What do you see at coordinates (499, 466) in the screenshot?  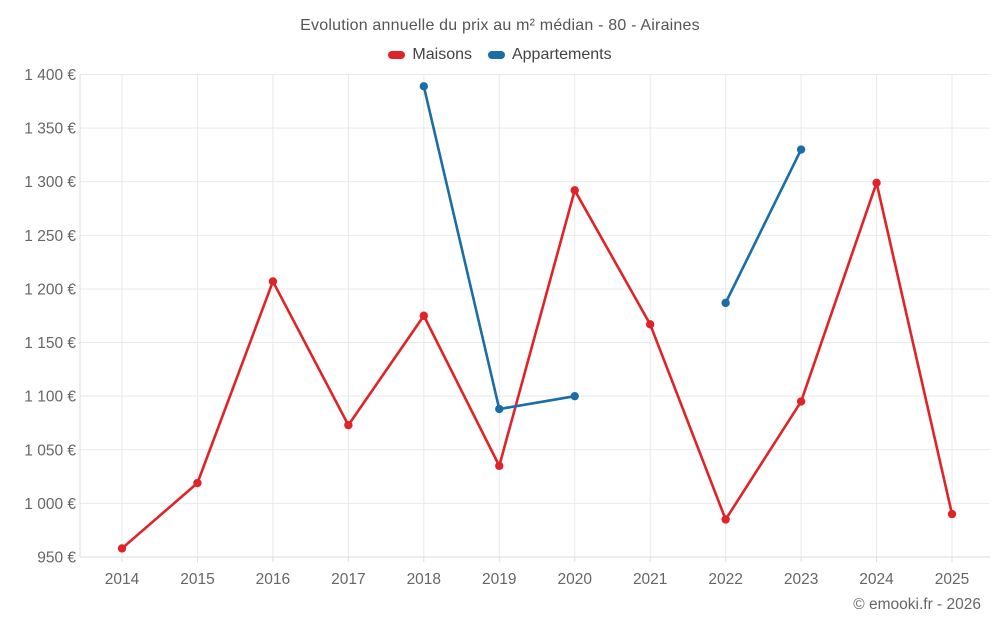 I see `point-maisons-2019` at bounding box center [499, 466].